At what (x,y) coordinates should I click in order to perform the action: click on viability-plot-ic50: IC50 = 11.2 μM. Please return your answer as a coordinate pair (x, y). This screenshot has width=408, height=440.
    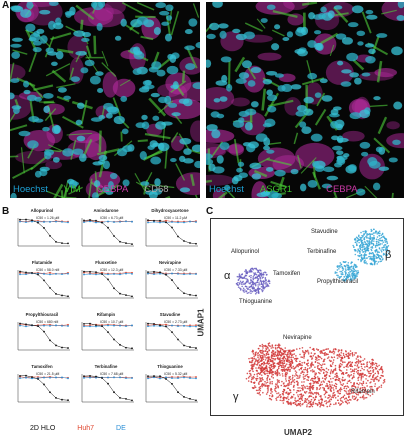
    Looking at the image, I should click on (176, 218).